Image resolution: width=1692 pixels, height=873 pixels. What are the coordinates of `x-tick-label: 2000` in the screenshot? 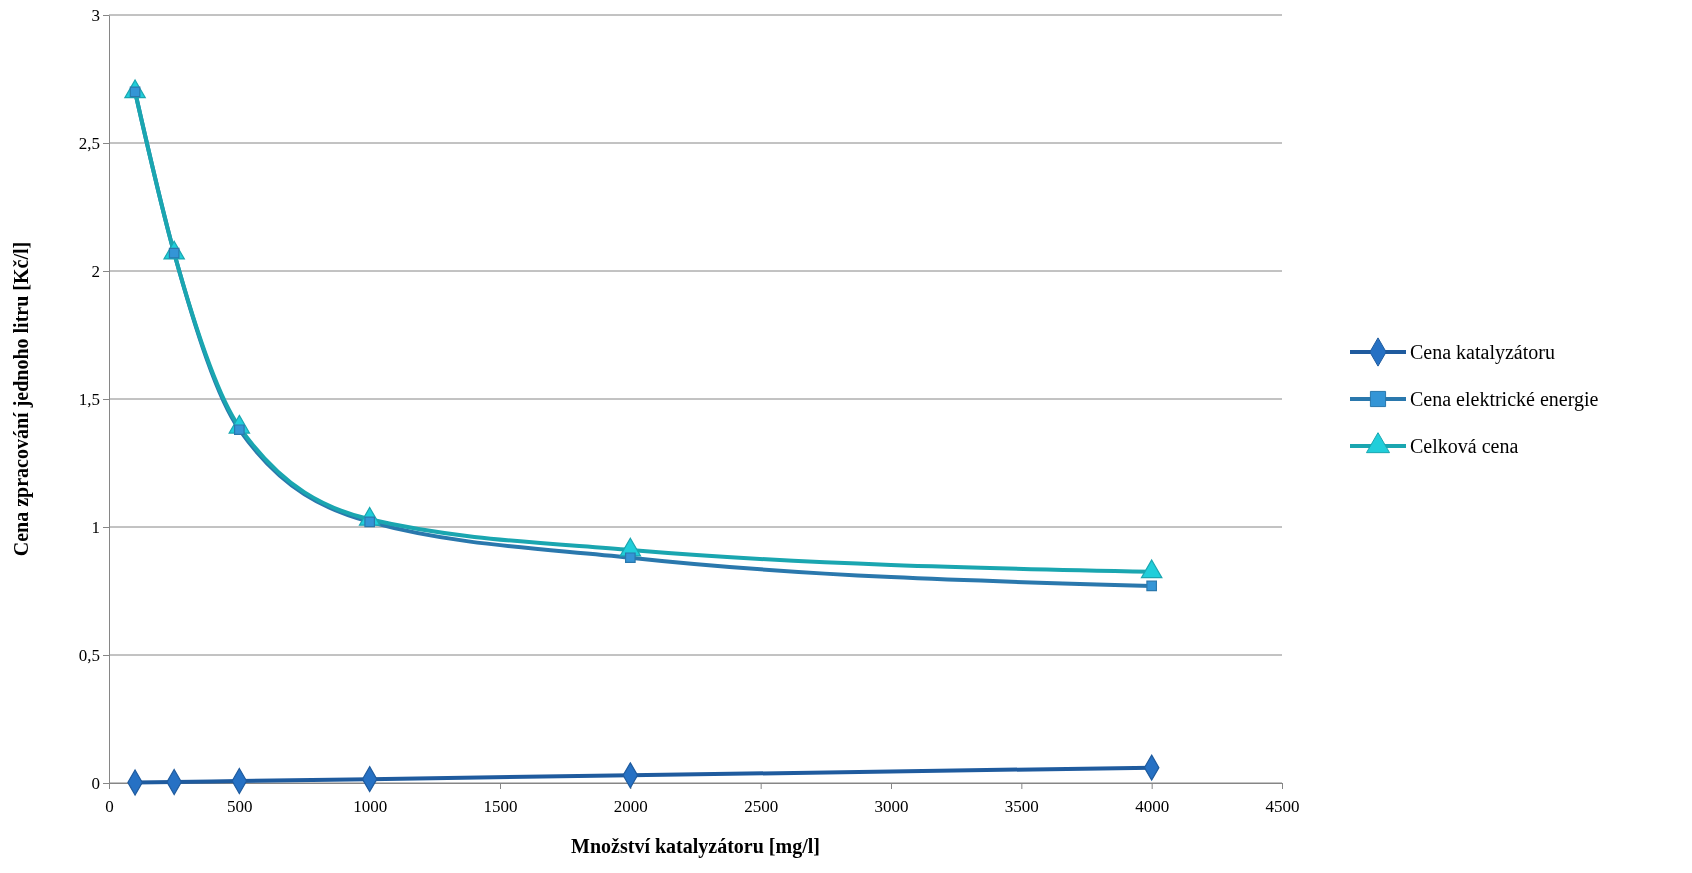 It's located at (630, 807).